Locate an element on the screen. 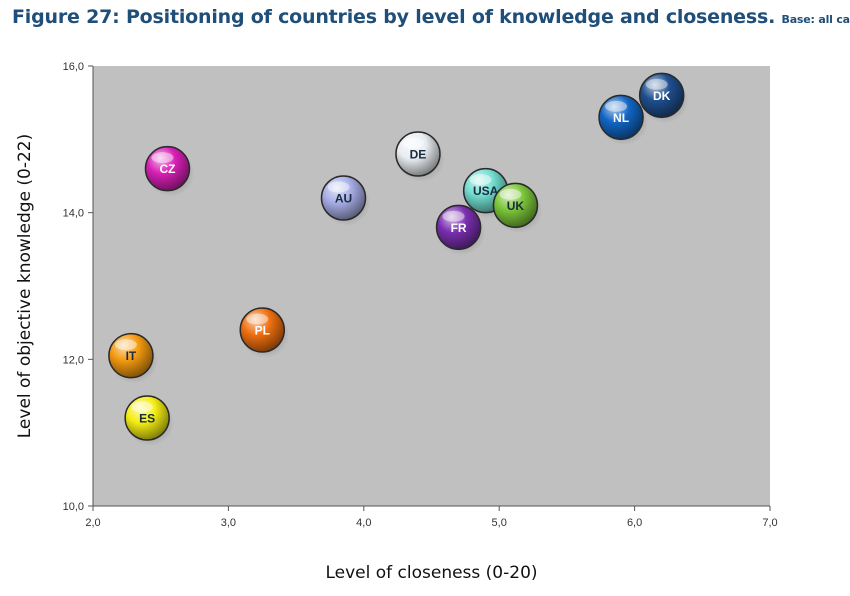  bubble-uk is located at coordinates (515, 205).